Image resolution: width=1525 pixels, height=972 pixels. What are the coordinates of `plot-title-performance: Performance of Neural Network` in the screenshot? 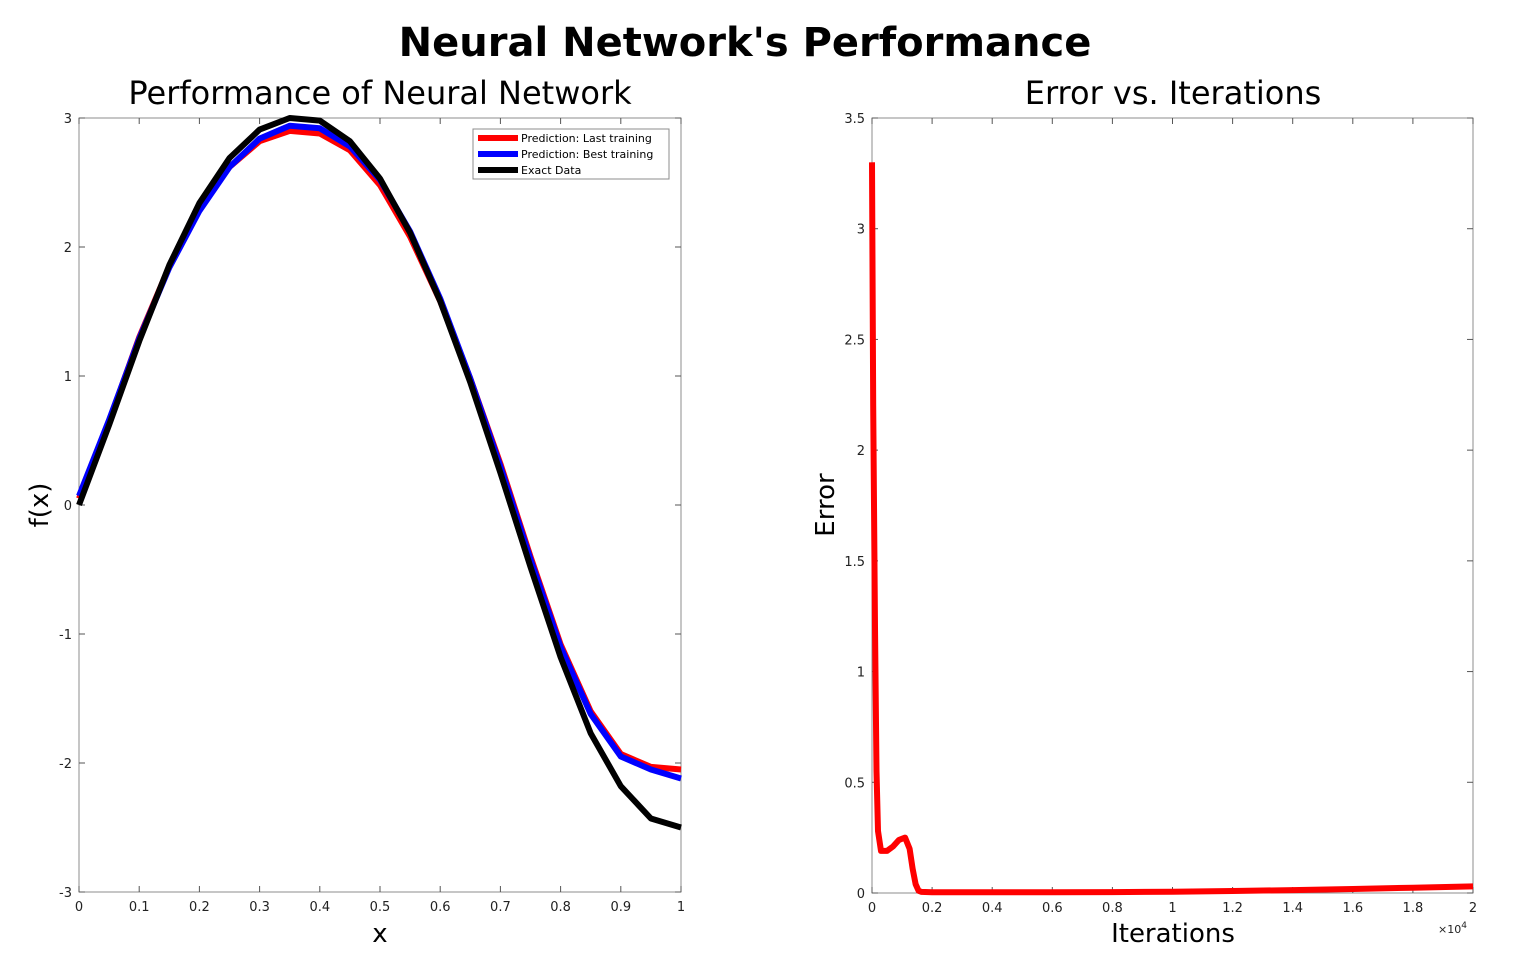 It's located at (380, 93).